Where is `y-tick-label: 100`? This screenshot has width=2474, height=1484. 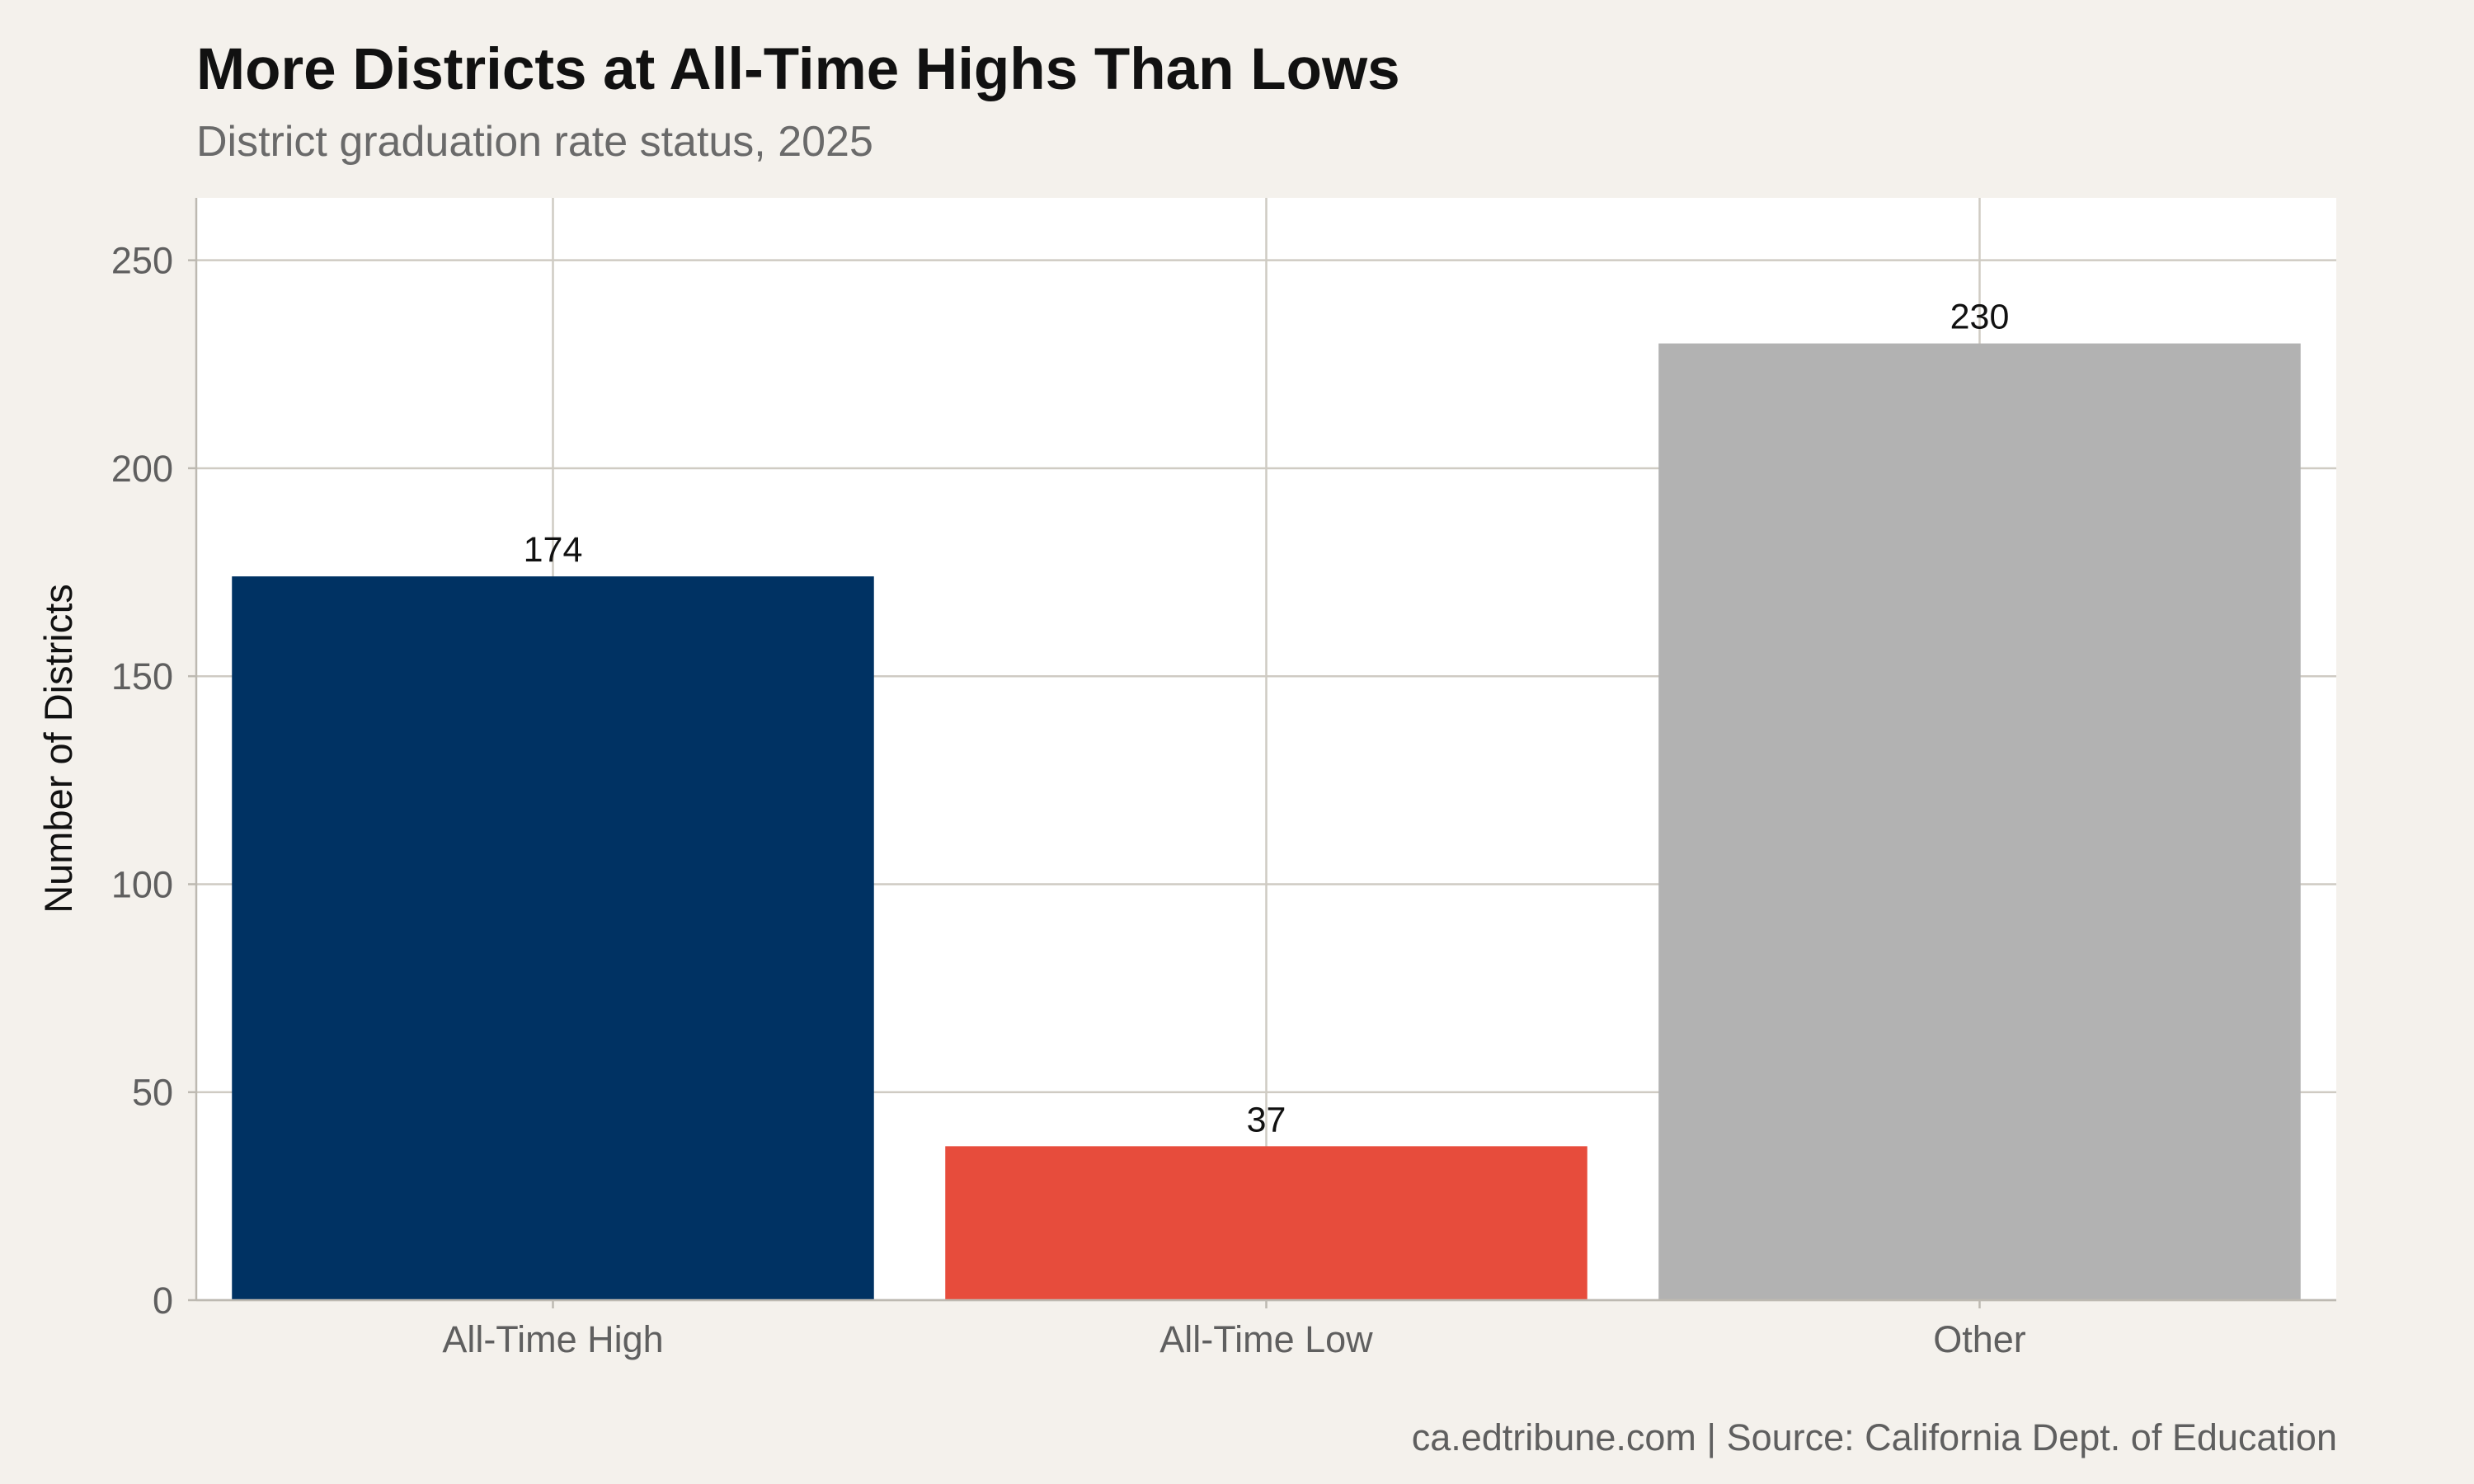 y-tick-label: 100 is located at coordinates (142, 884).